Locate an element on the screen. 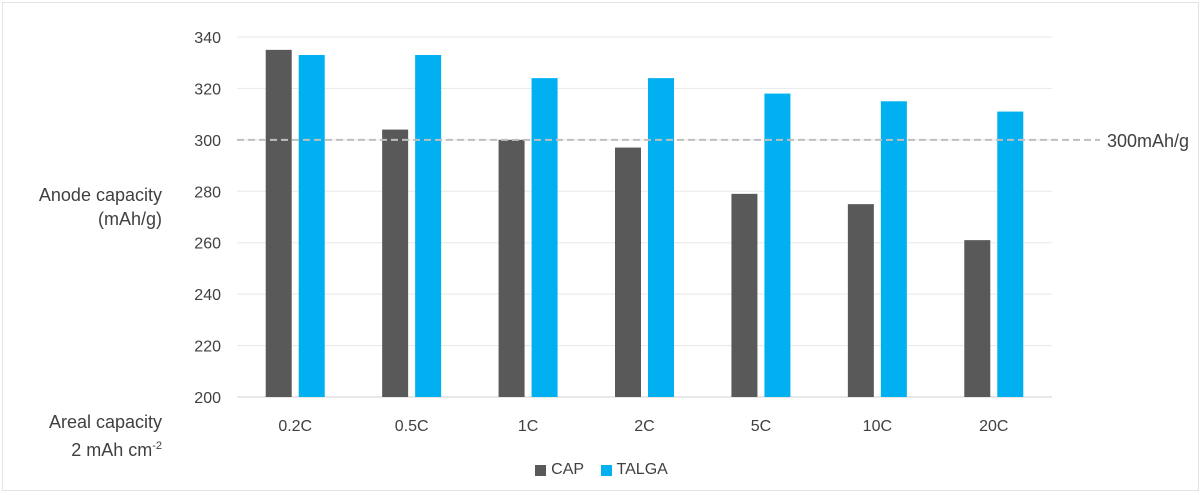 The image size is (1203, 495). areal-capacity-note: Areal capacity 2 mAh cm-2 is located at coordinates (88, 436).